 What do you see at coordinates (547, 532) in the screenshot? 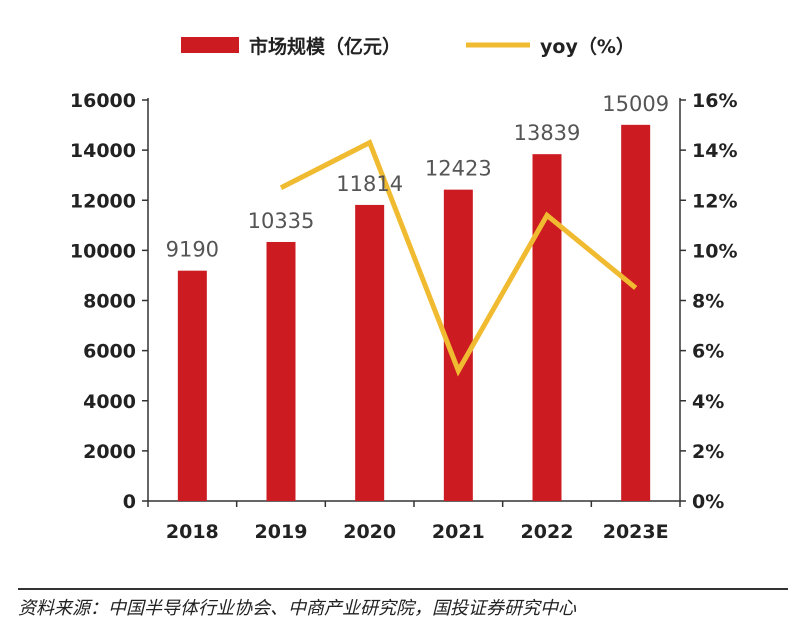
I see `x-tick-label: 2022` at bounding box center [547, 532].